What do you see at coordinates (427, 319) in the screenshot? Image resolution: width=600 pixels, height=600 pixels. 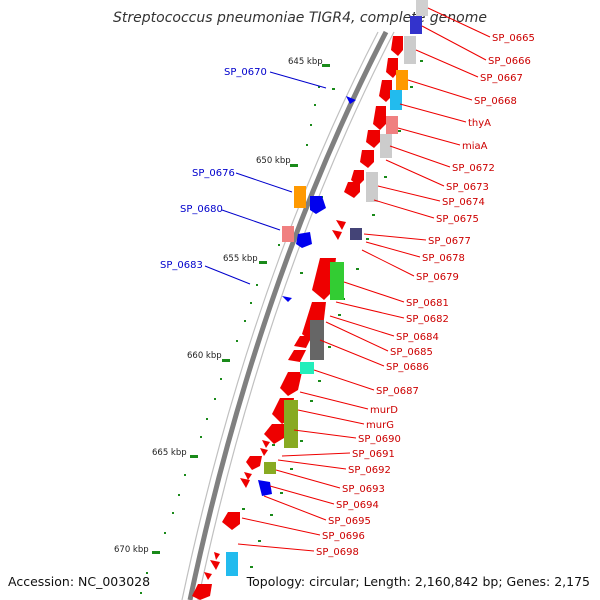 I see `gene-label-right: SP_0682` at bounding box center [427, 319].